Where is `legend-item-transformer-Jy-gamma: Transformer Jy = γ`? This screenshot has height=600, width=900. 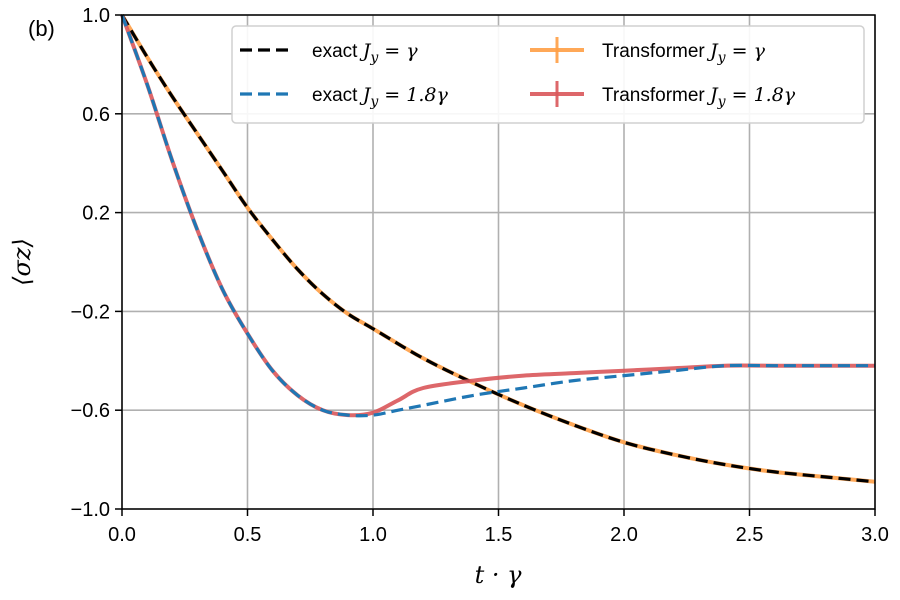 legend-item-transformer-Jy-gamma: Transformer Jy = γ is located at coordinates (648, 51).